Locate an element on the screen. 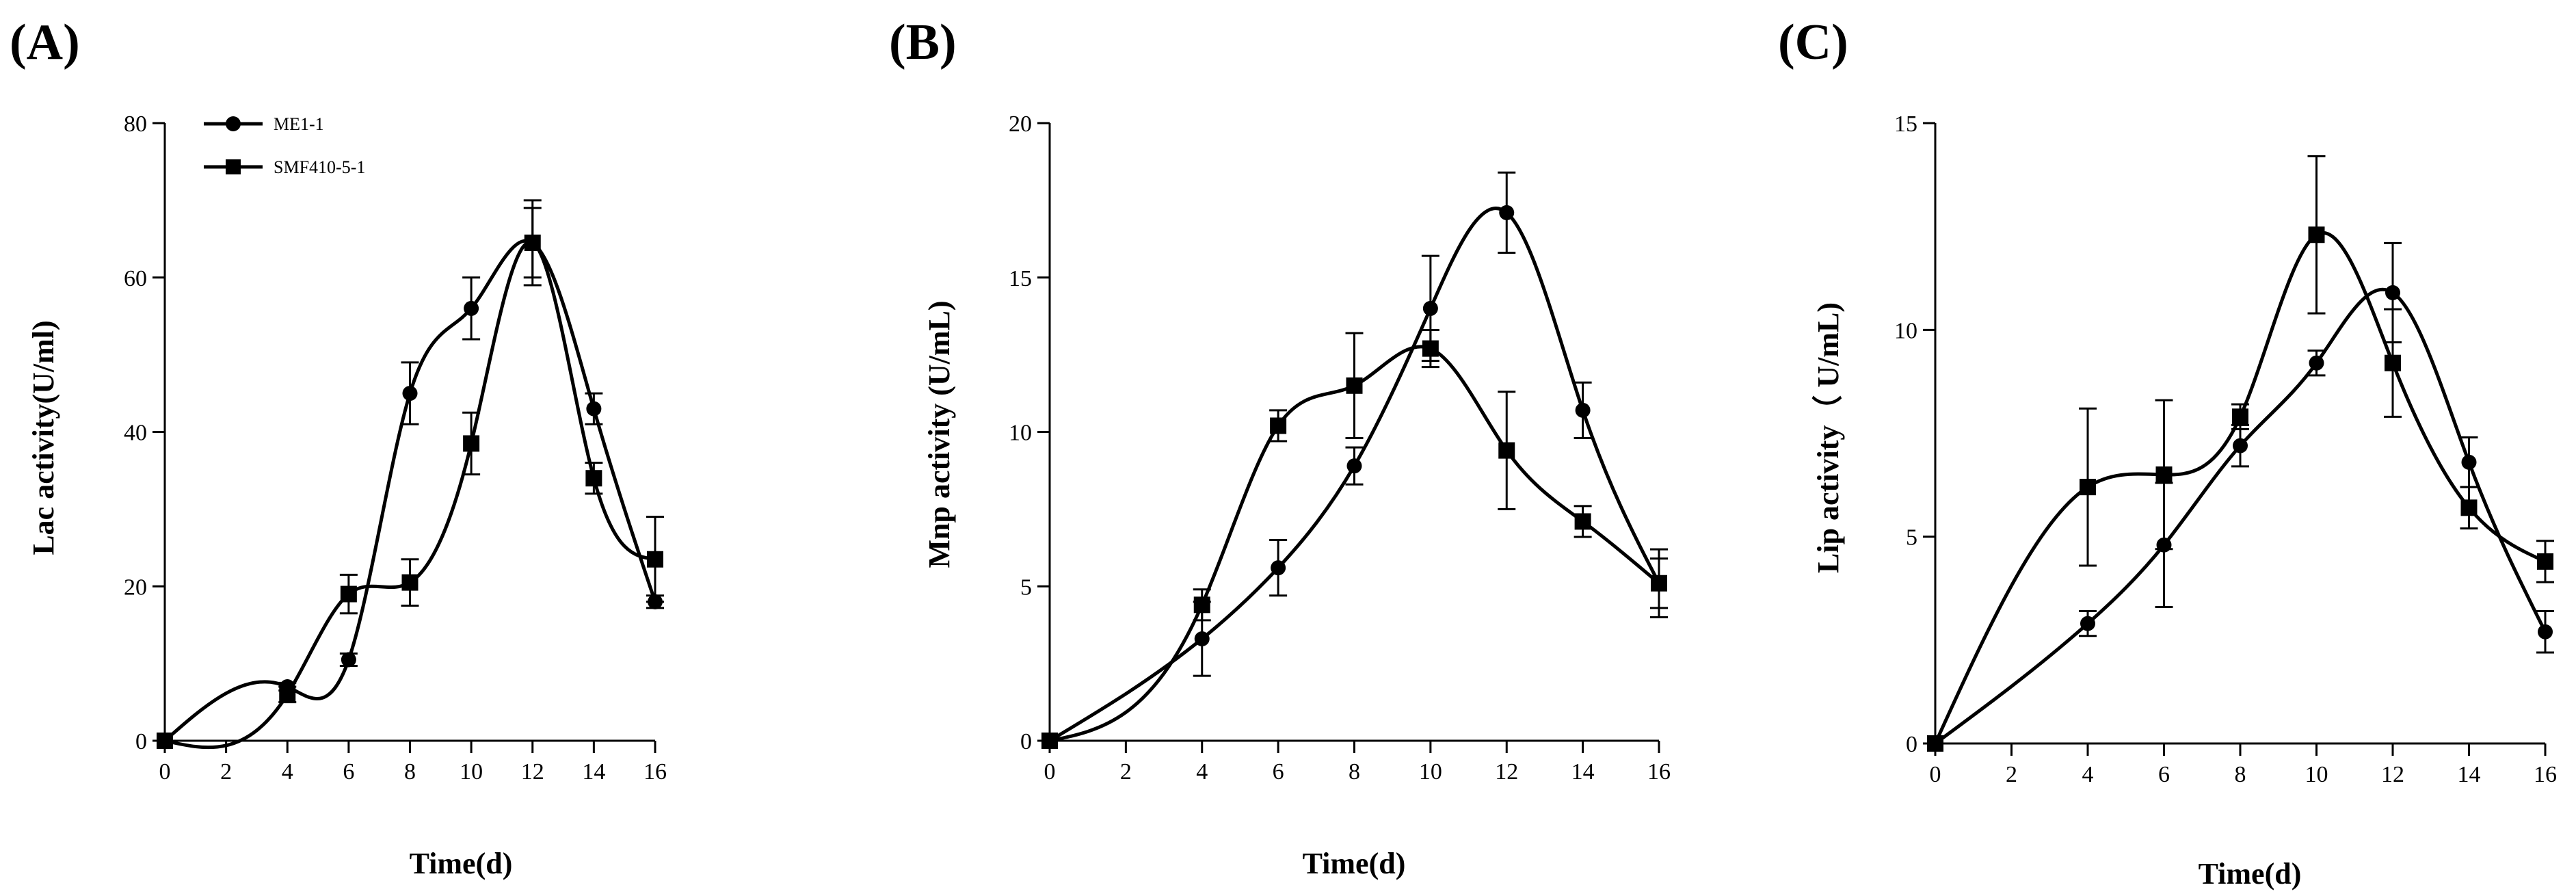 The width and height of the screenshot is (2576, 896). panel-label: (A) is located at coordinates (45, 42).